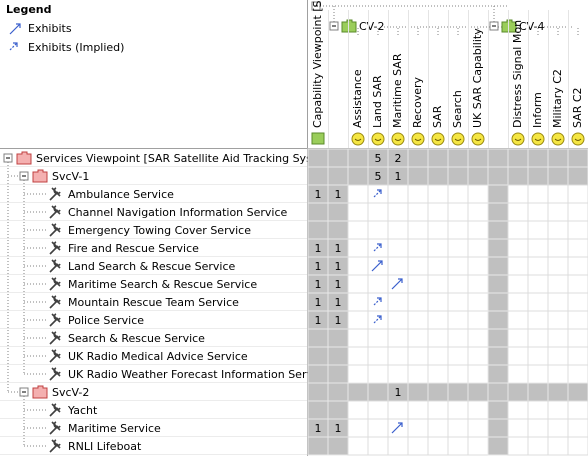 The width and height of the screenshot is (588, 460). Describe the element at coordinates (70, 176) in the screenshot. I see `row-label: SvcV-1` at that location.